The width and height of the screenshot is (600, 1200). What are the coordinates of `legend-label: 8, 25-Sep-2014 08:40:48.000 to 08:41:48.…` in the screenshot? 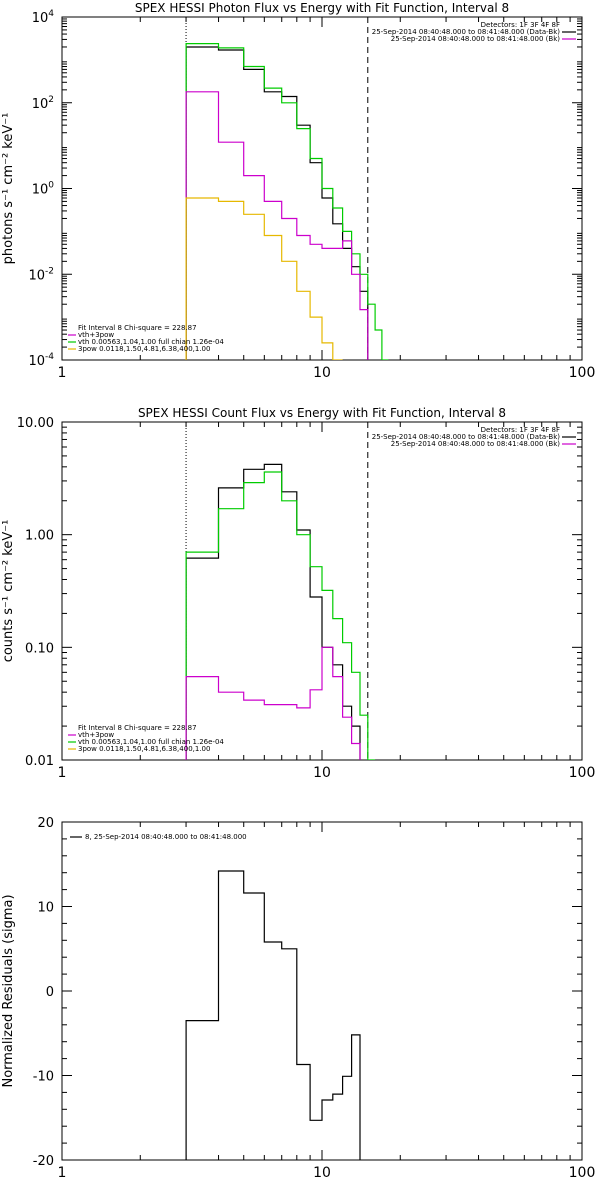 It's located at (166, 837).